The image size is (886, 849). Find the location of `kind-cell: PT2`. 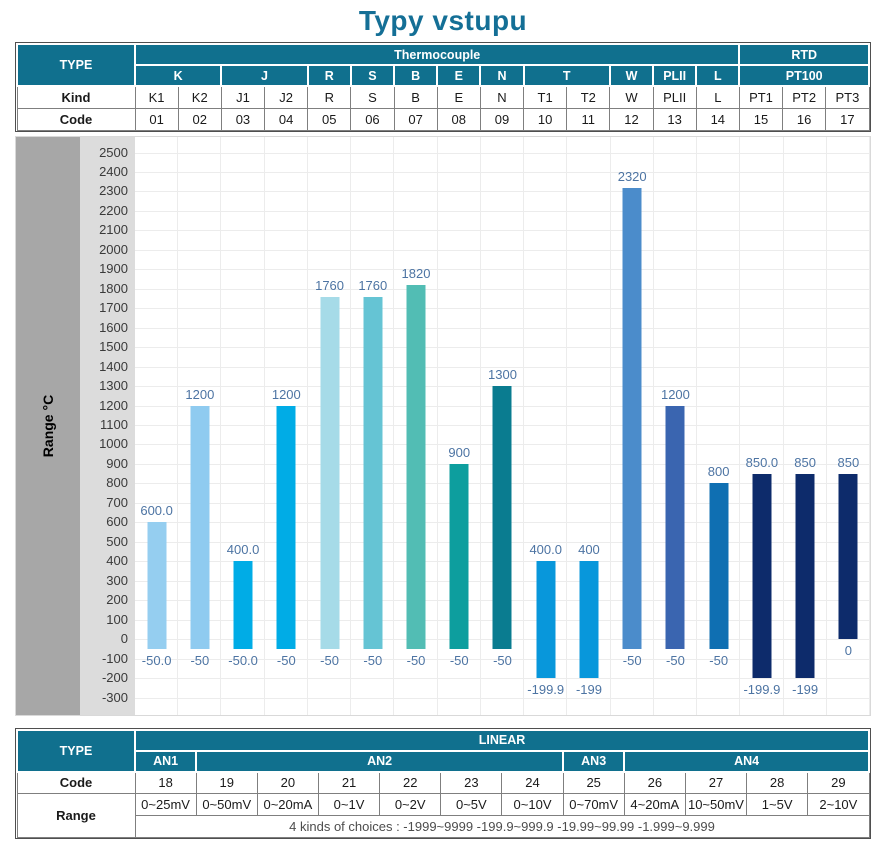

kind-cell: PT2 is located at coordinates (804, 97).